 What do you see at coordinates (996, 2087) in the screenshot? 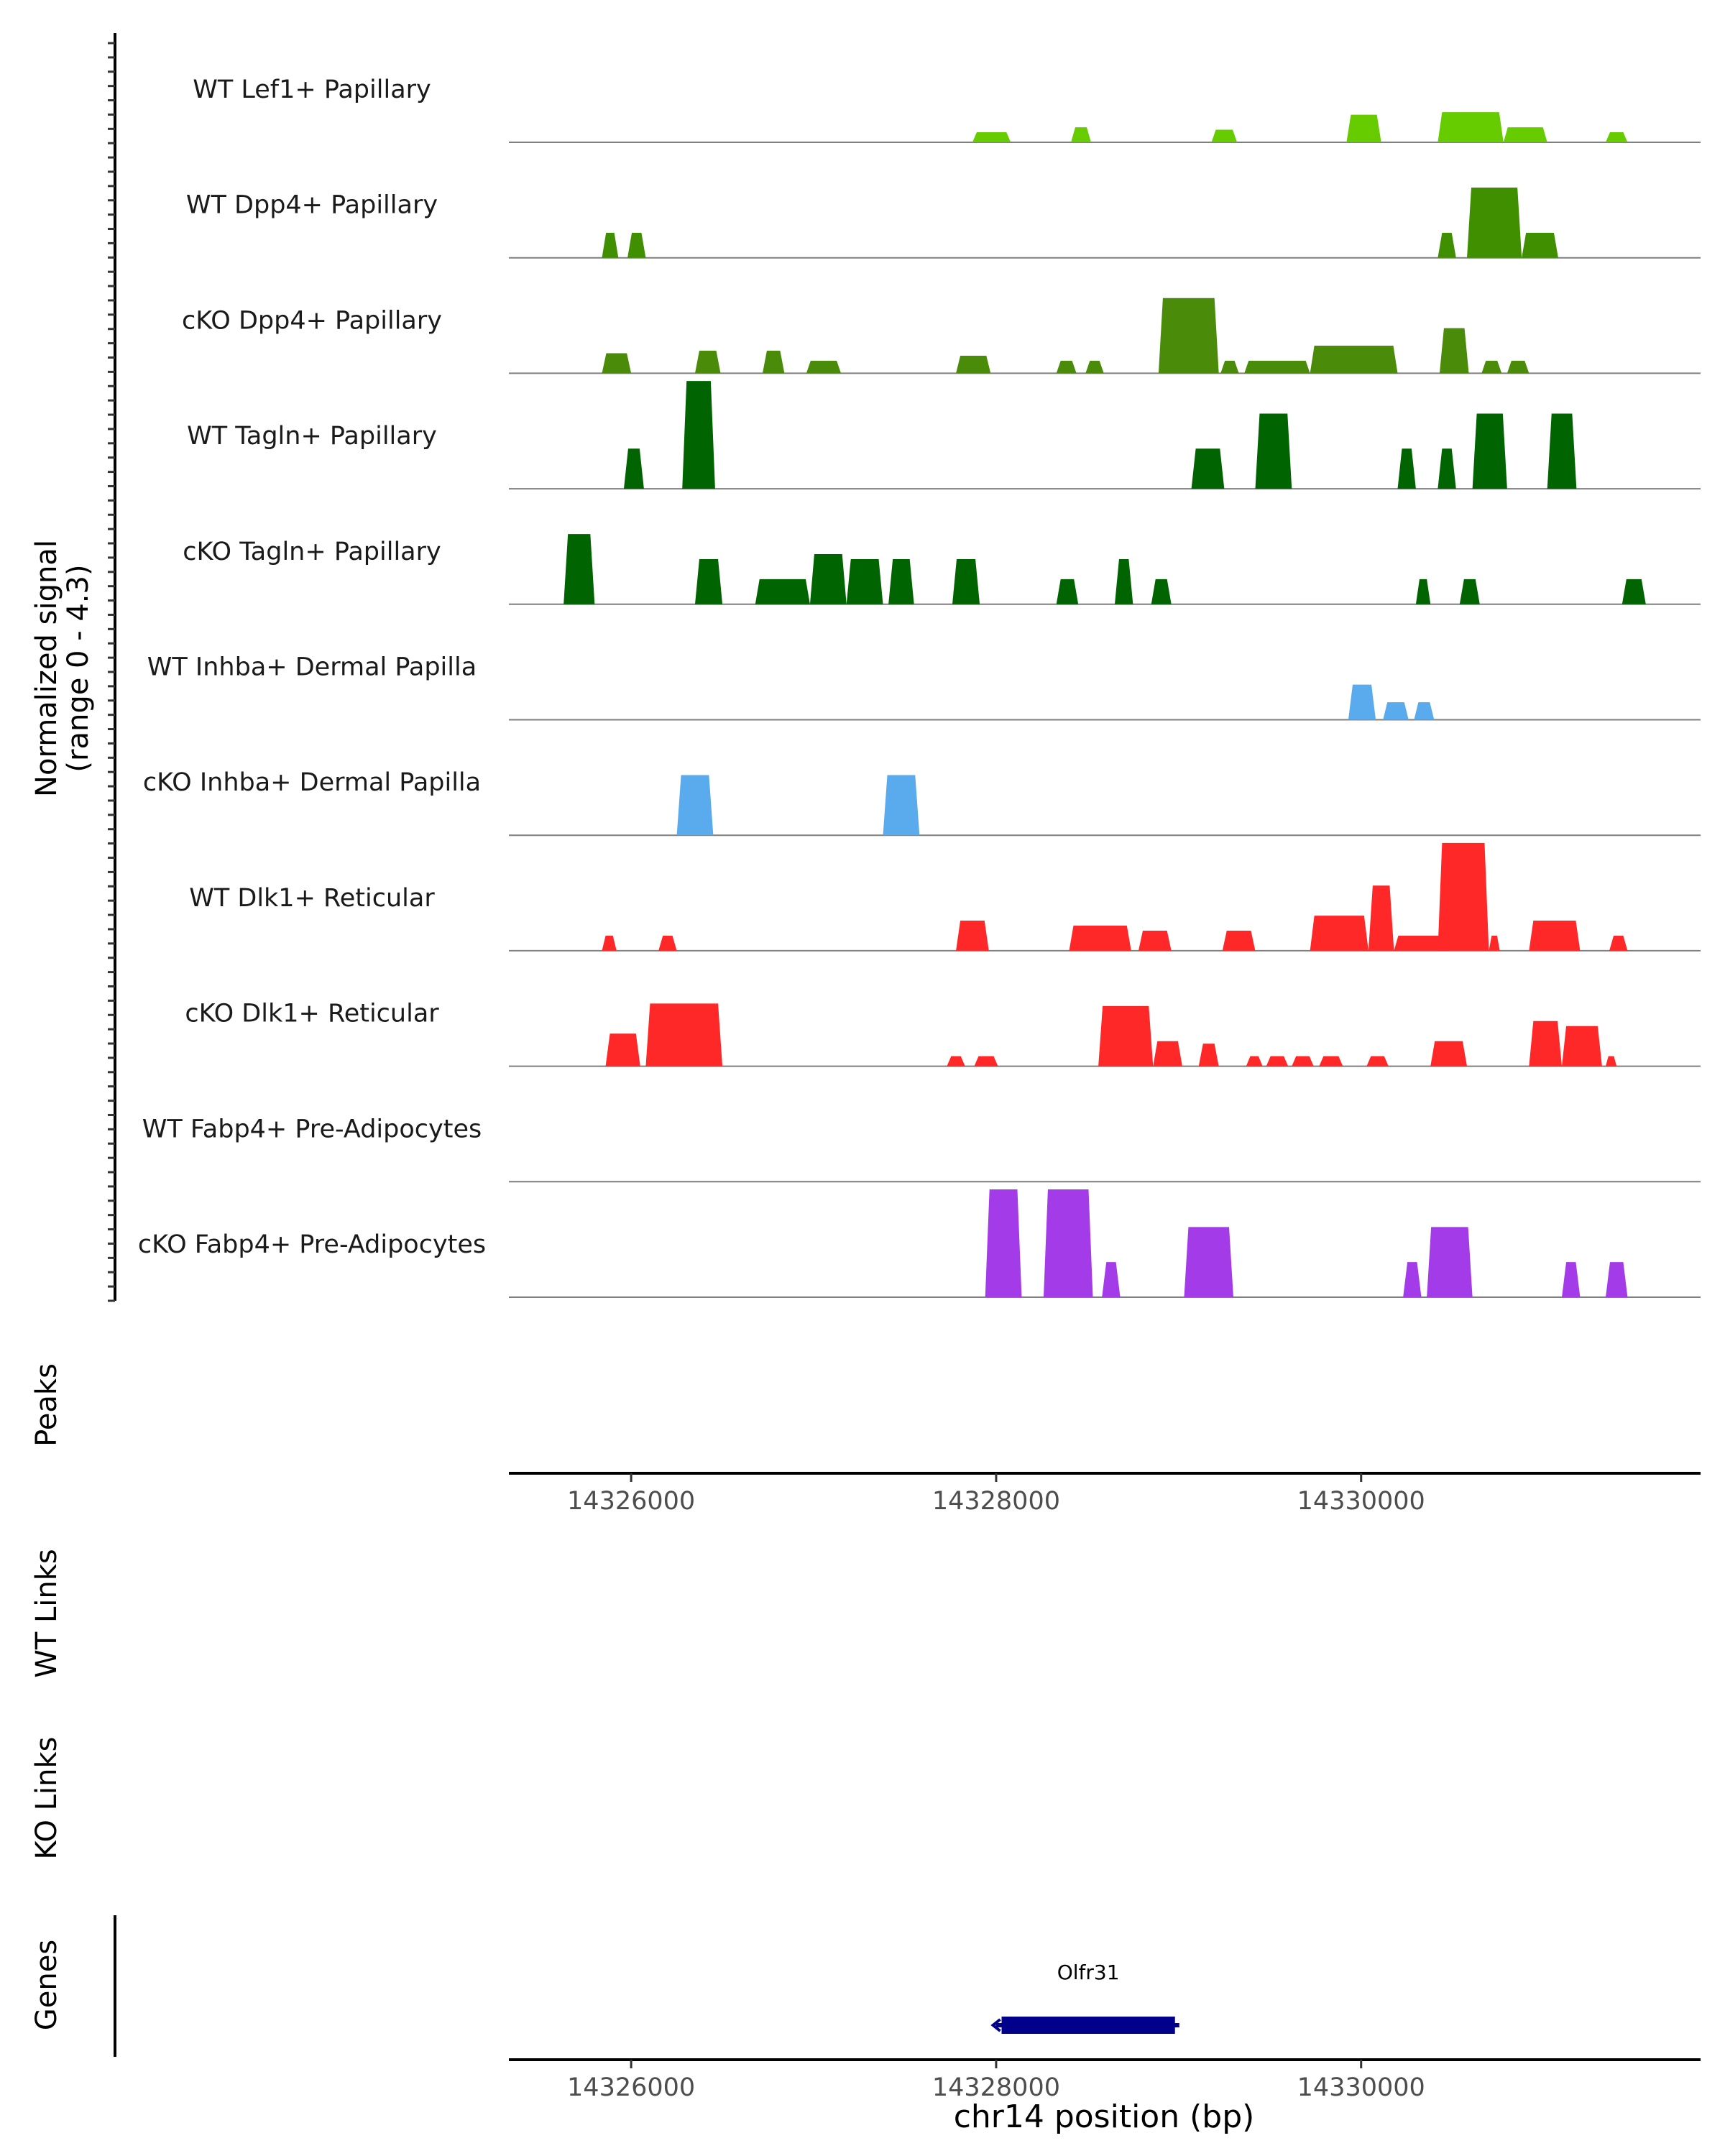
I see `x-tick-label: 14328000` at bounding box center [996, 2087].